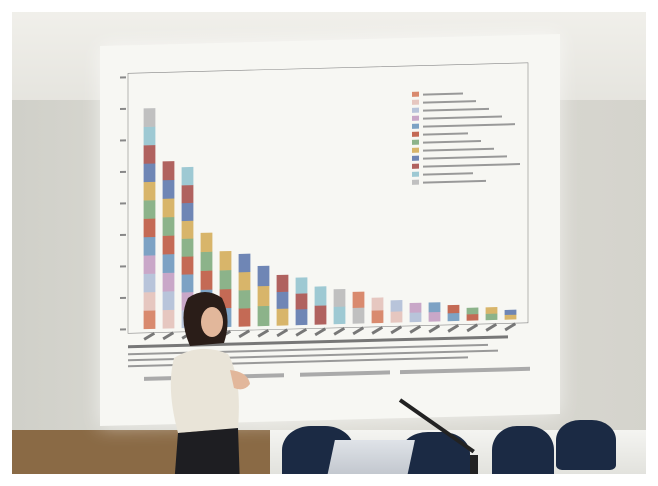 Image resolution: width=658 pixels, height=486 pixels. What do you see at coordinates (466, 138) in the screenshot?
I see `chart-legend` at bounding box center [466, 138].